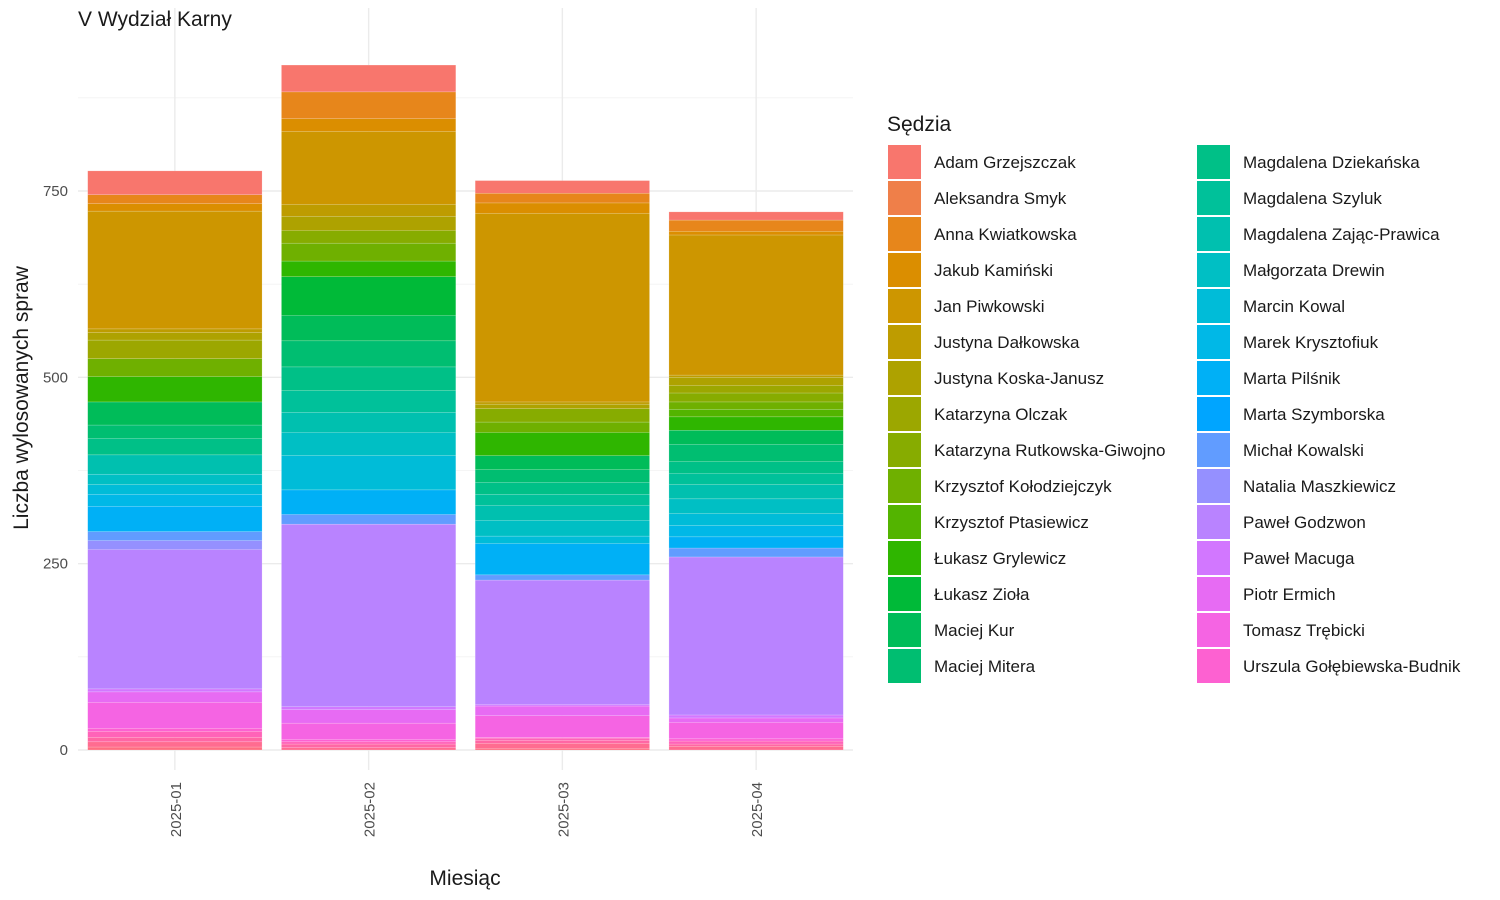  What do you see at coordinates (464, 878) in the screenshot?
I see `x-axis-title: Miesiąc` at bounding box center [464, 878].